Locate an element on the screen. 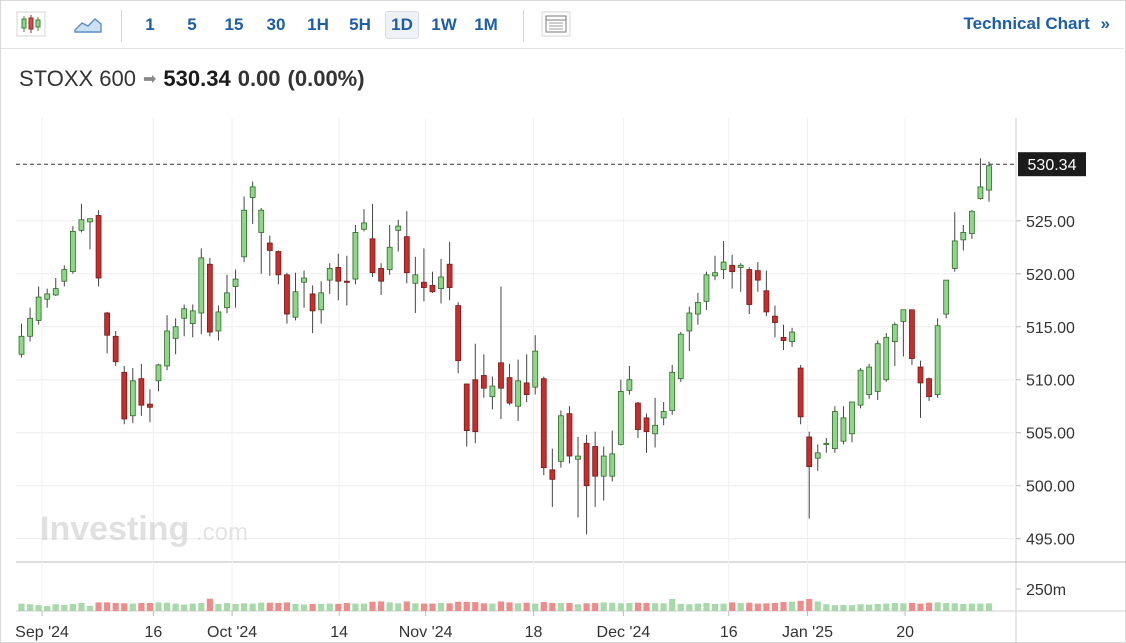 The width and height of the screenshot is (1126, 643). timeframe-5: 5 is located at coordinates (192, 24).